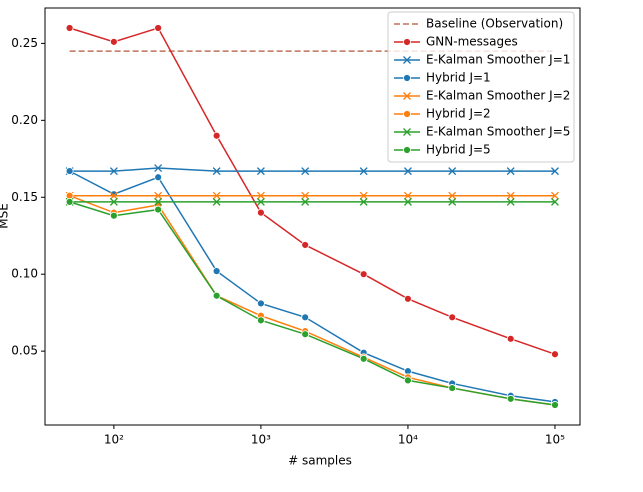 The image size is (643, 492). Describe the element at coordinates (312, 169) in the screenshot. I see `series-line` at that location.